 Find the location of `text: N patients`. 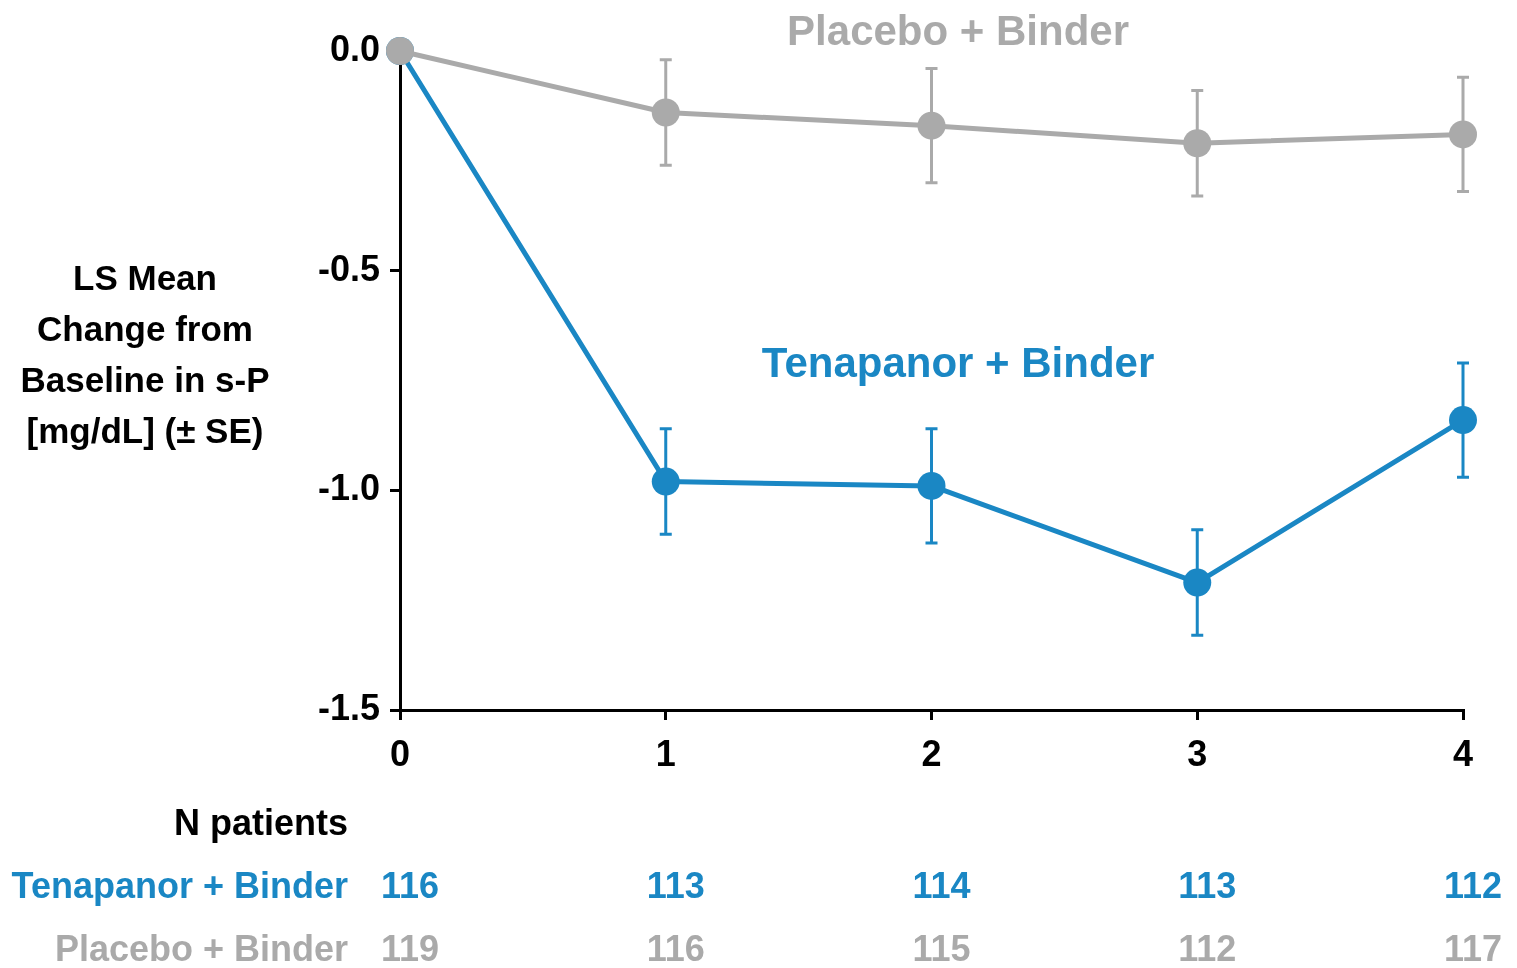

text: N patients is located at coordinates (260, 822).